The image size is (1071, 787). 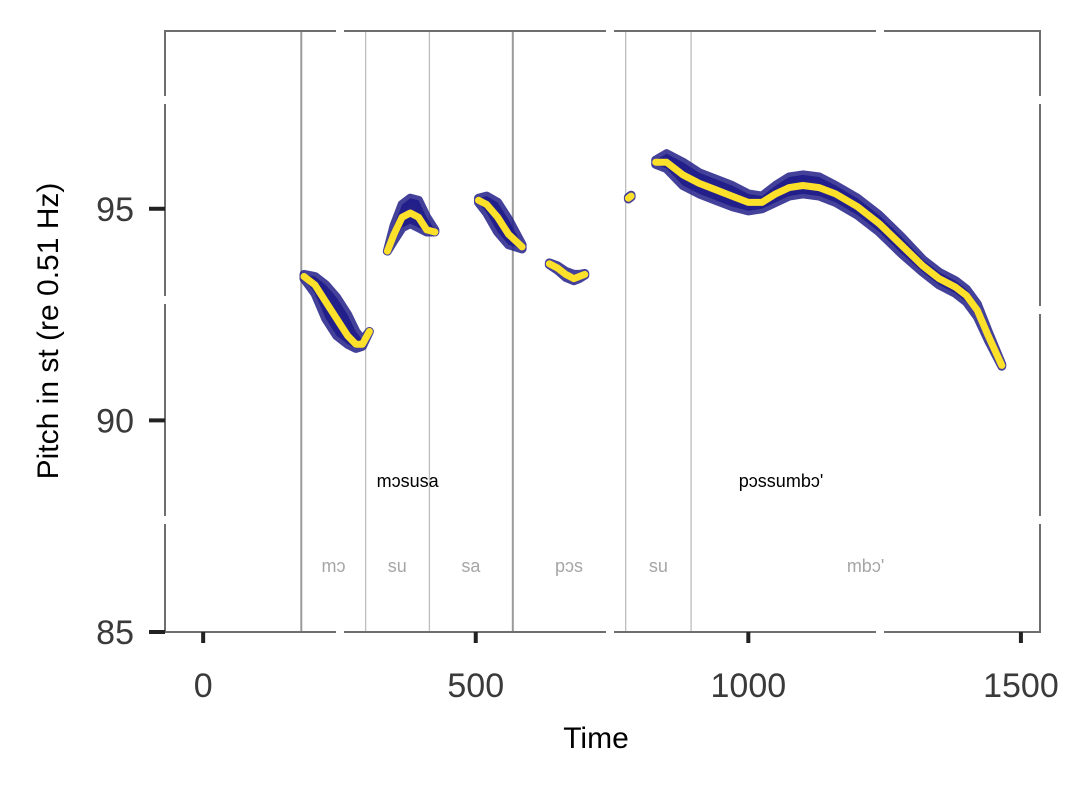 What do you see at coordinates (397, 566) in the screenshot?
I see `syllable-label-1: su` at bounding box center [397, 566].